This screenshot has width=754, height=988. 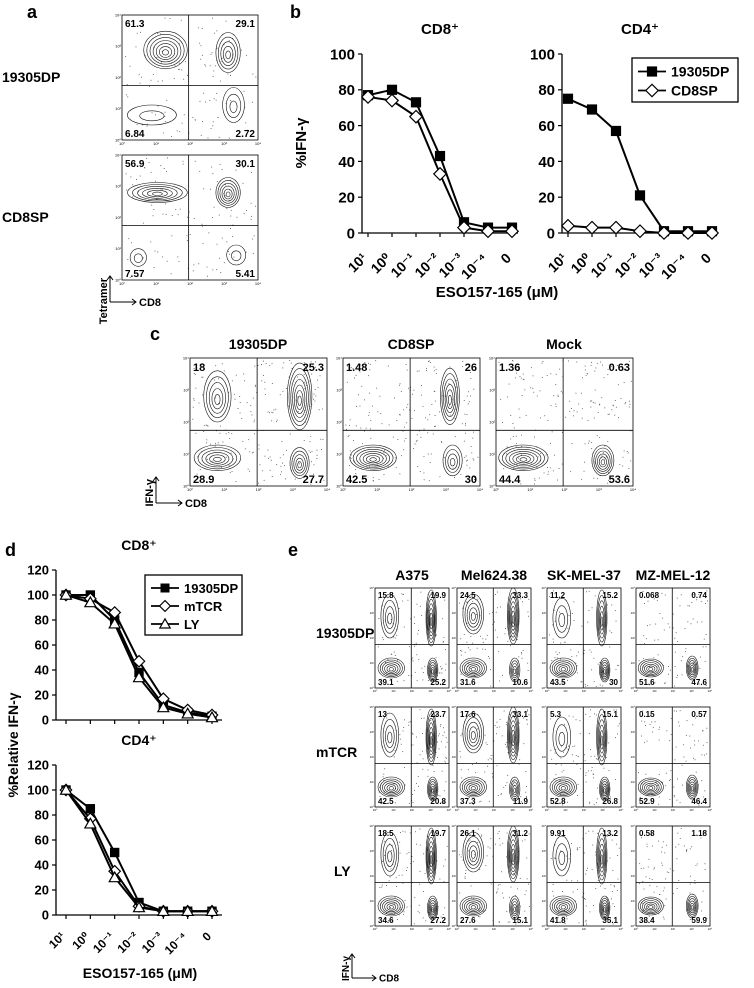 I want to click on y-tick-label: 60, so click(x=42, y=645).